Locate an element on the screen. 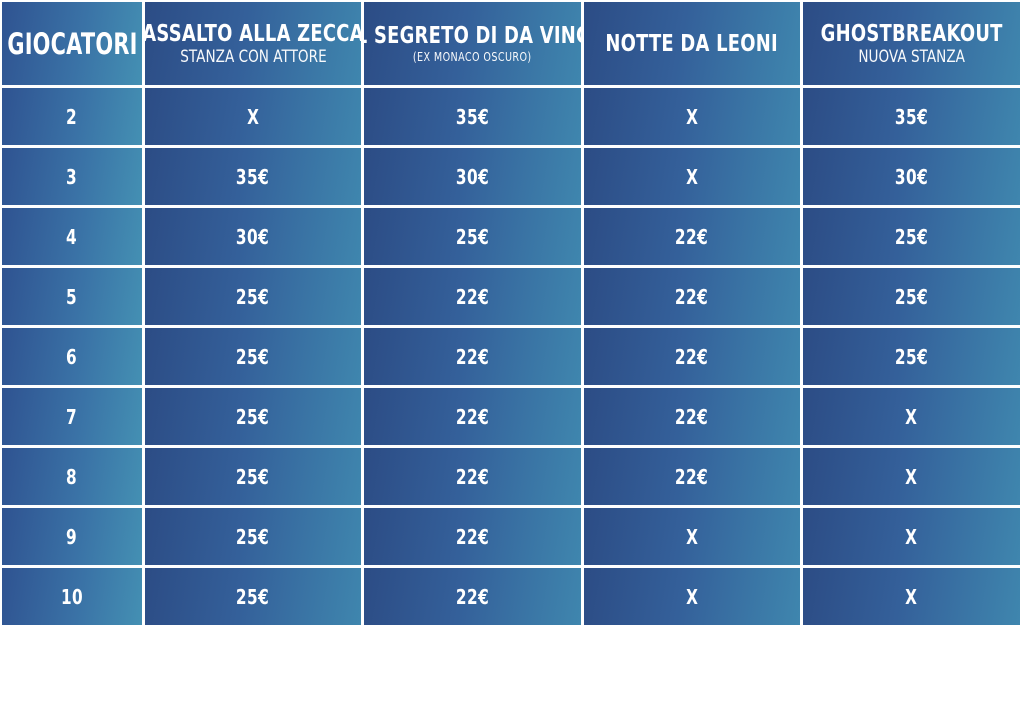 The image size is (1024, 703). players-cell: 10 is located at coordinates (72, 596).